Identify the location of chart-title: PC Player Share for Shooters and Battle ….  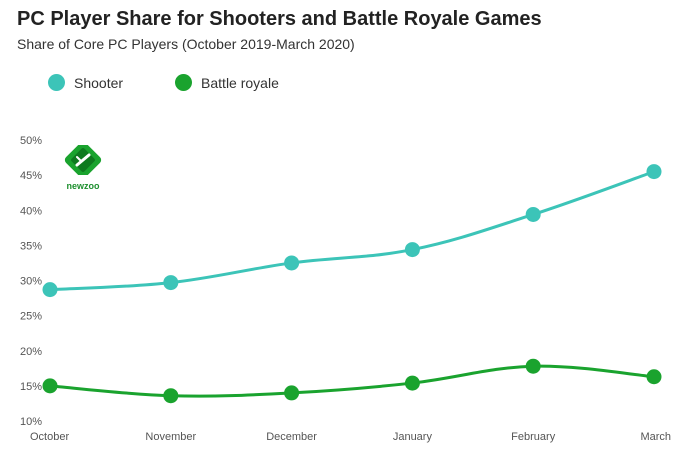
(279, 19).